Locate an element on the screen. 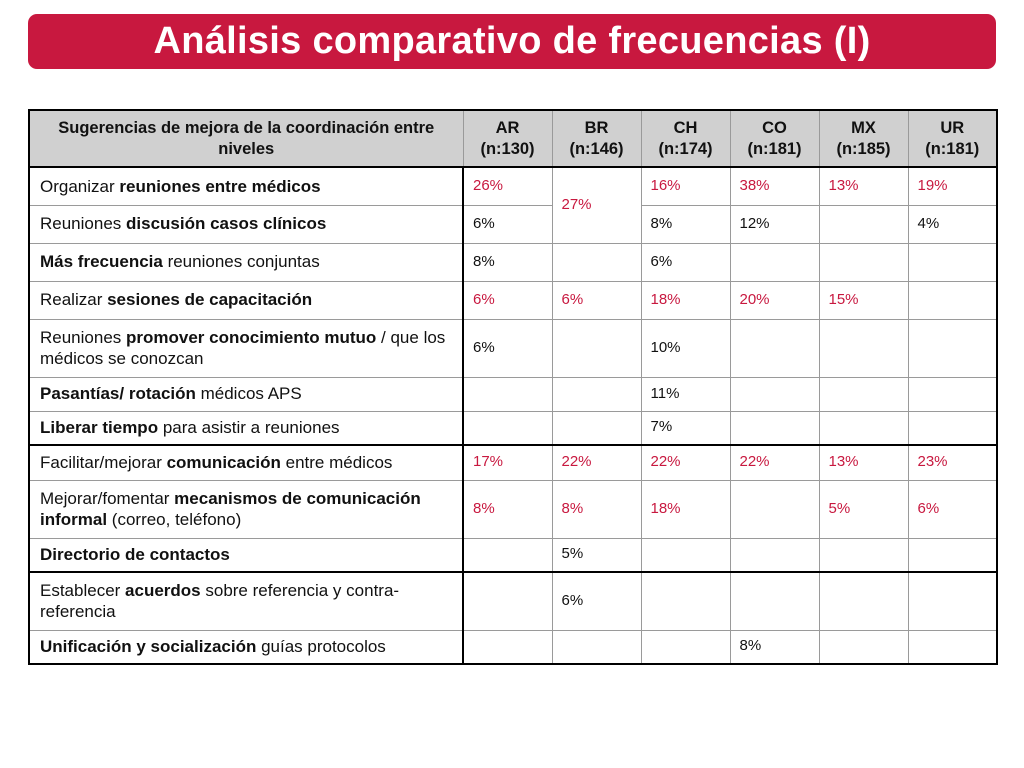 Image resolution: width=1024 pixels, height=768 pixels. cell-ch: 6% is located at coordinates (685, 262).